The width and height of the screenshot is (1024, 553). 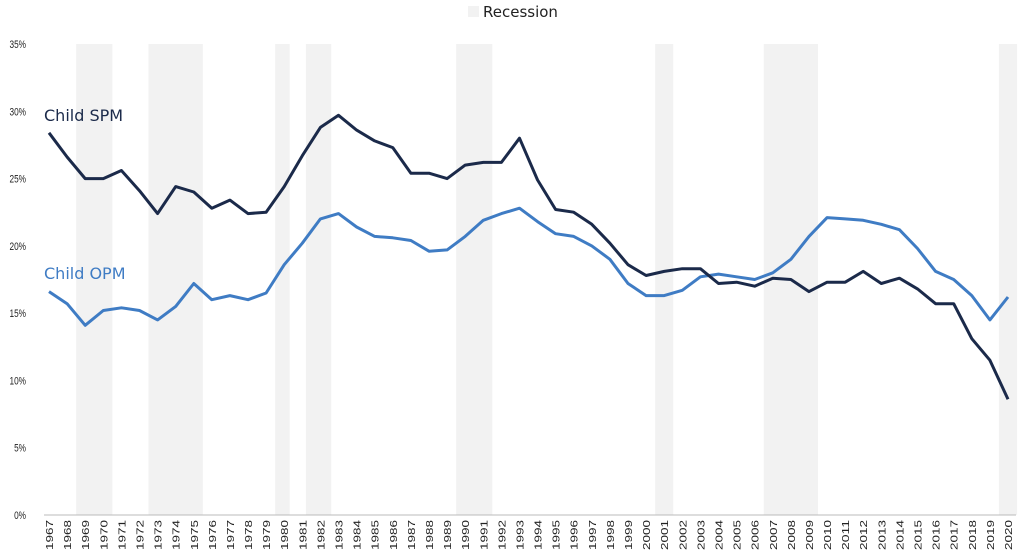 I want to click on x-tick-label: 1991, so click(x=484, y=535).